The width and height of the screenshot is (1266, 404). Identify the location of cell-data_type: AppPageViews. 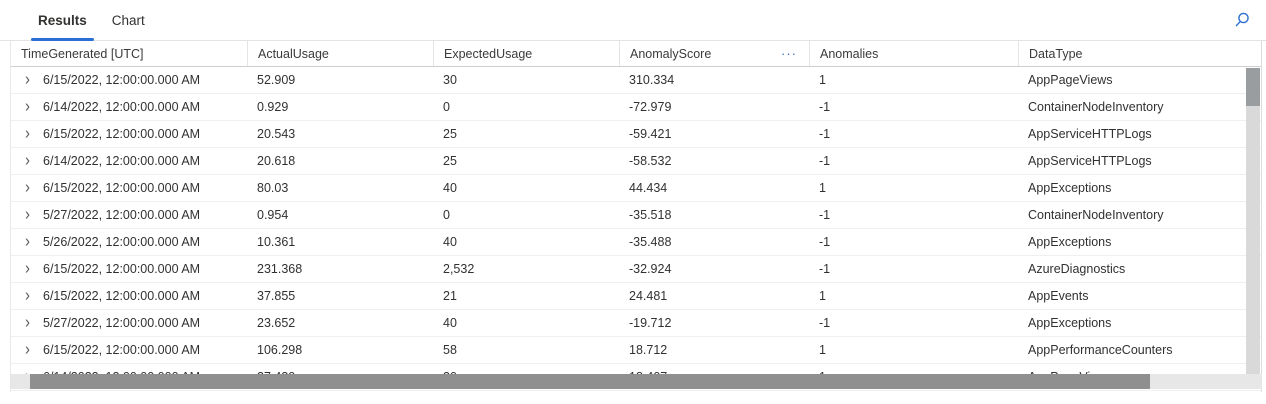
(1070, 80).